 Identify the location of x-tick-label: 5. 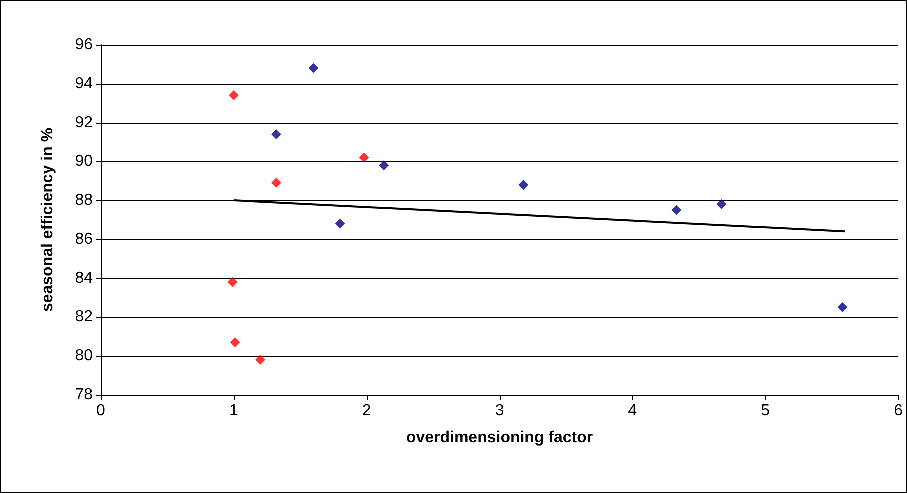
(765, 411).